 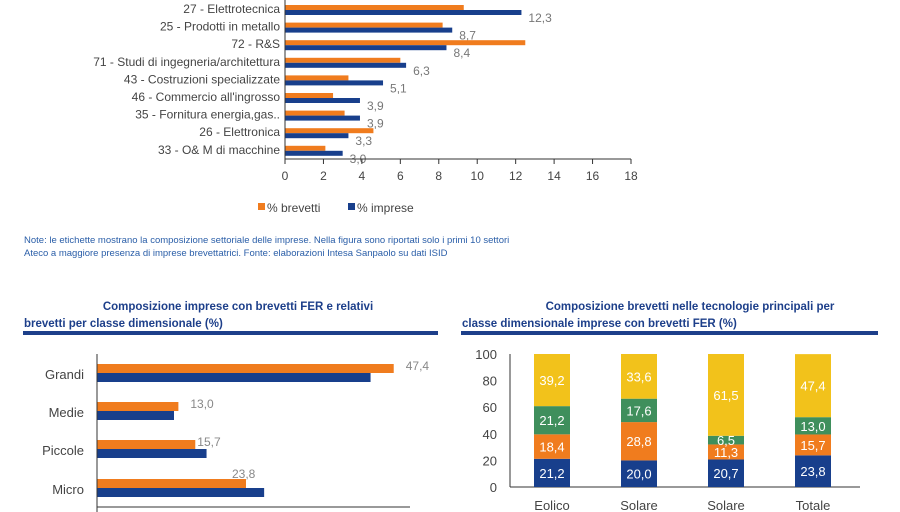 What do you see at coordinates (64, 374) in the screenshot?
I see `category-label: Grandi` at bounding box center [64, 374].